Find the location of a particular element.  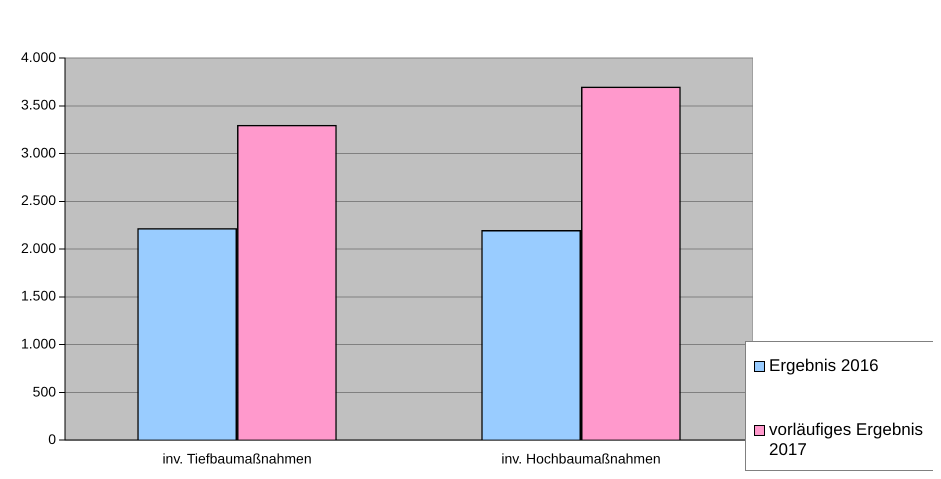

y-tick-label: 4.000 is located at coordinates (38, 56).